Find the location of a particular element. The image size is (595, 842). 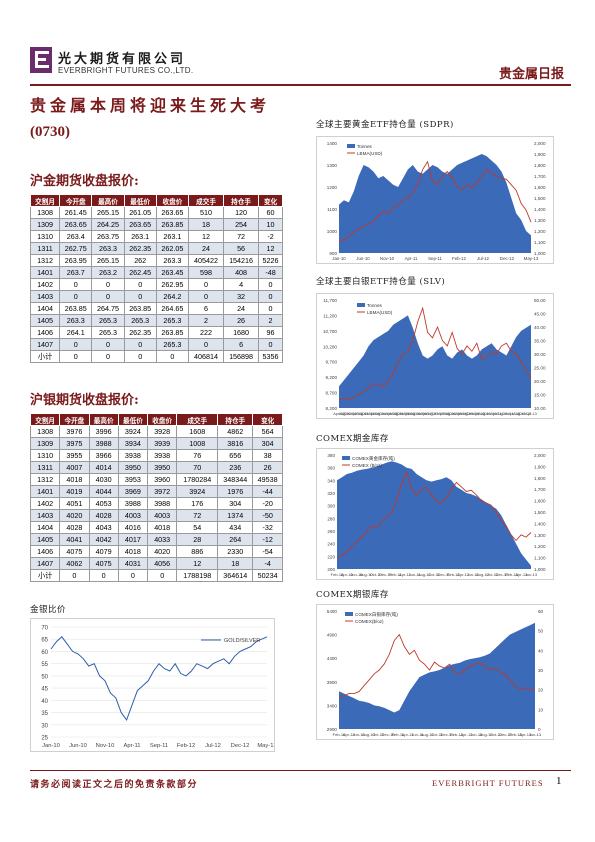

date-code: (0730) is located at coordinates (50, 132).